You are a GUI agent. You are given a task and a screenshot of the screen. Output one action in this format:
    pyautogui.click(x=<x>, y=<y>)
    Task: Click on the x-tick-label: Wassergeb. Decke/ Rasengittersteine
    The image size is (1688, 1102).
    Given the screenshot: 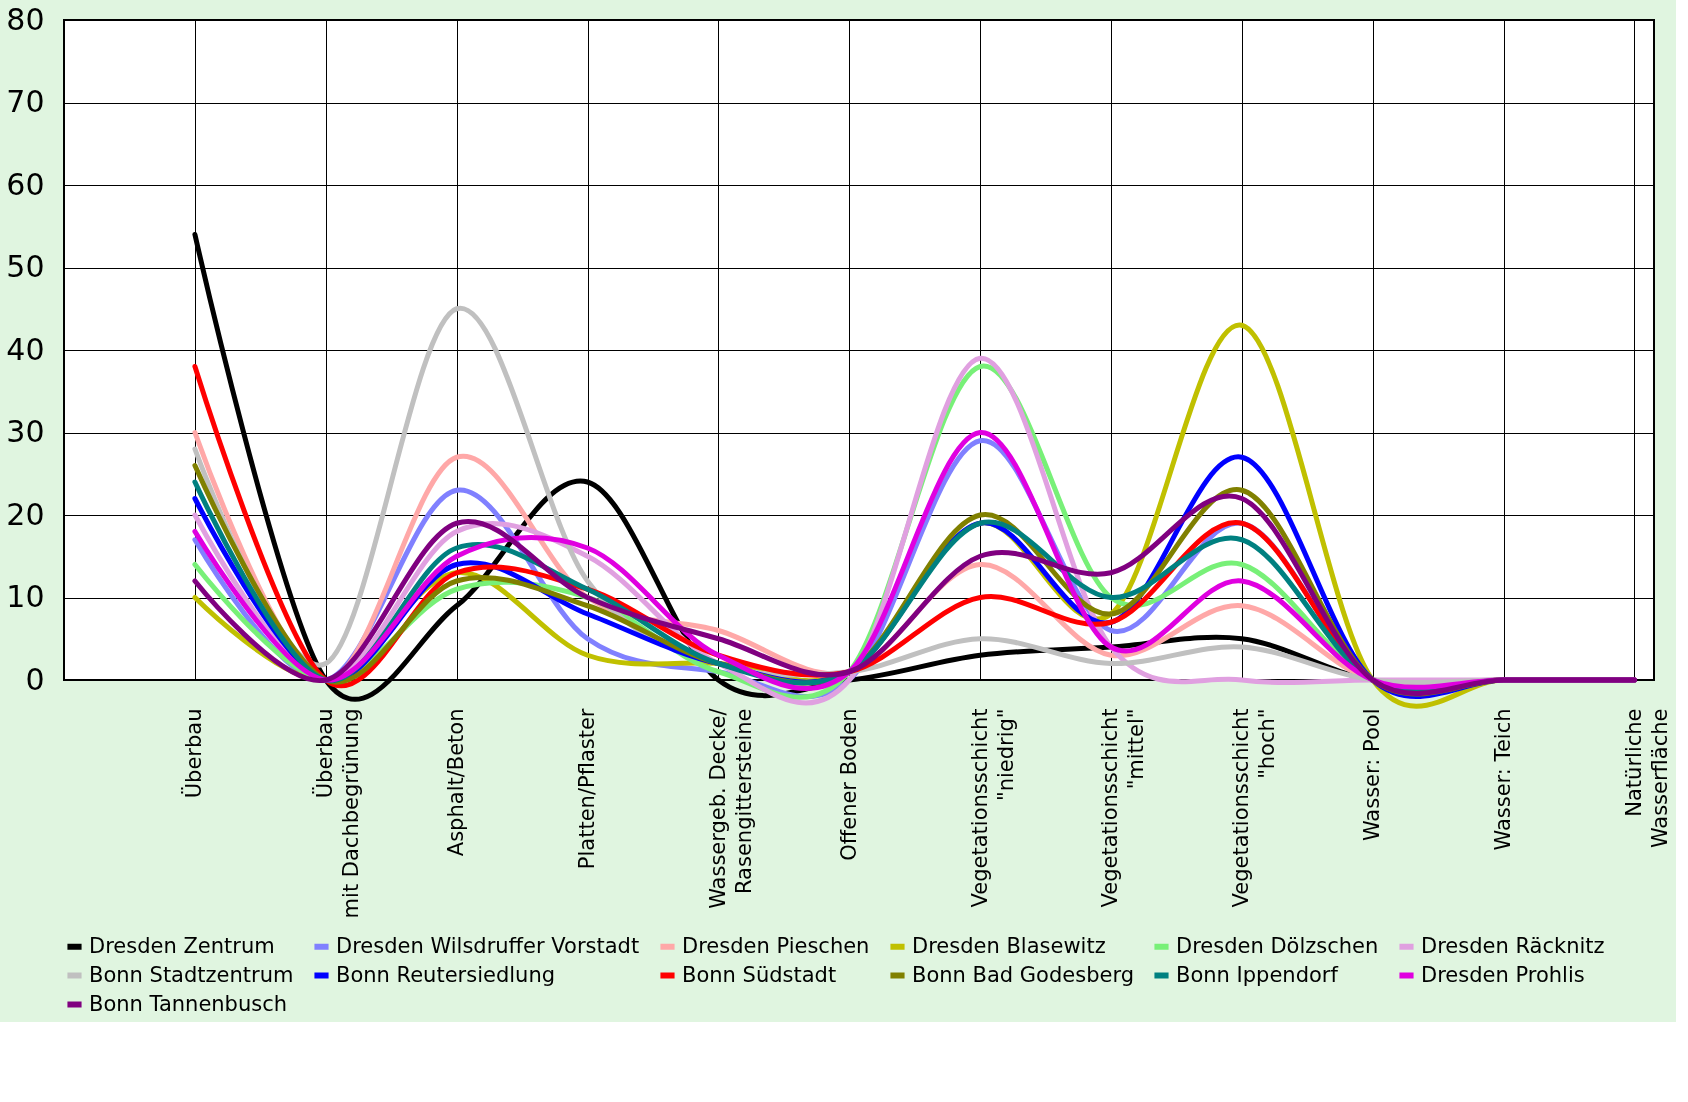 What is the action you would take?
    pyautogui.click(x=730, y=808)
    